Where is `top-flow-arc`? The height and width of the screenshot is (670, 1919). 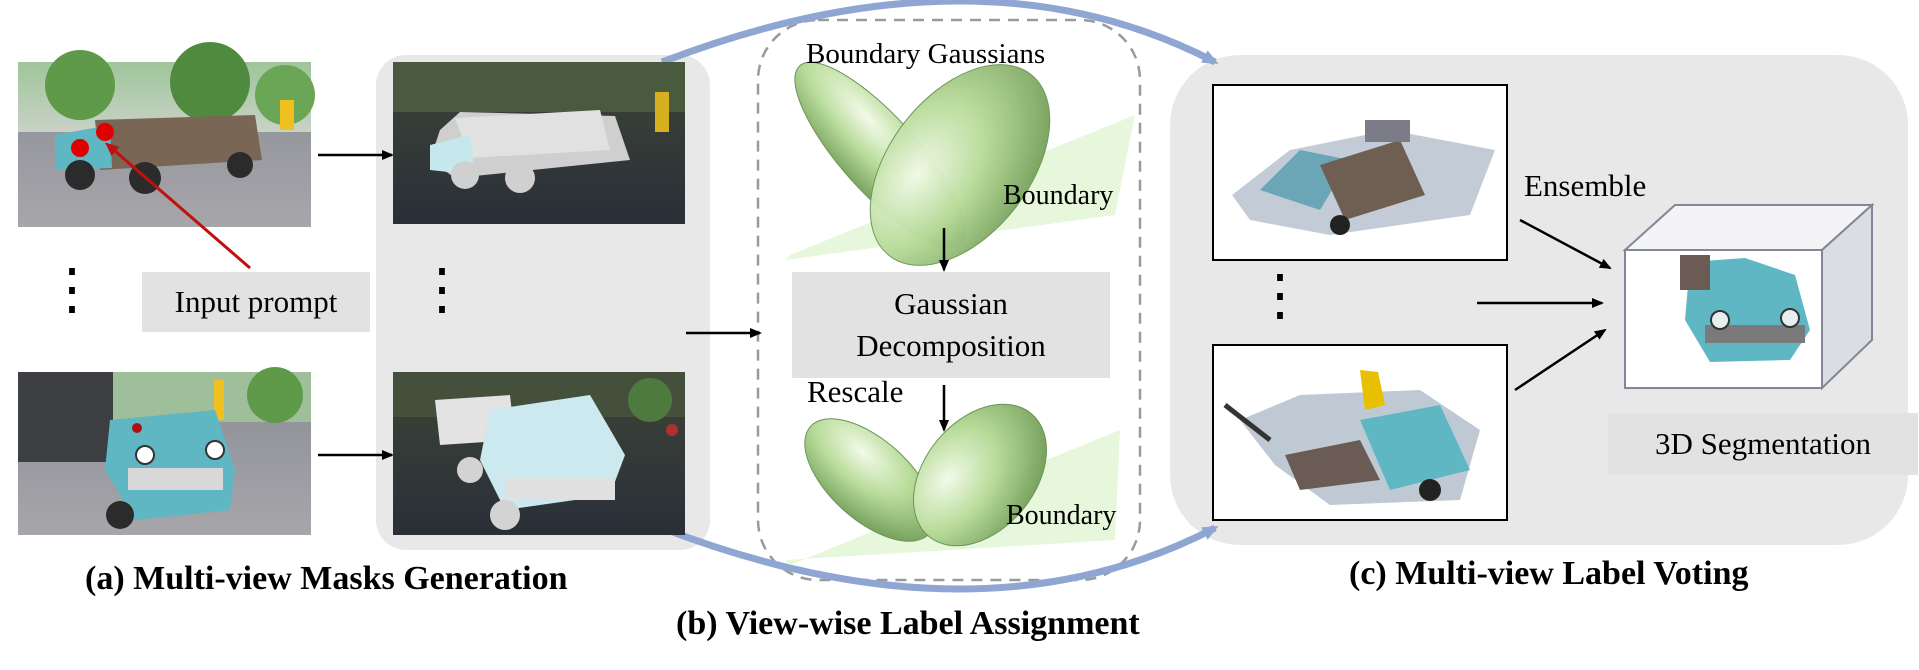 top-flow-arc is located at coordinates (939, 33).